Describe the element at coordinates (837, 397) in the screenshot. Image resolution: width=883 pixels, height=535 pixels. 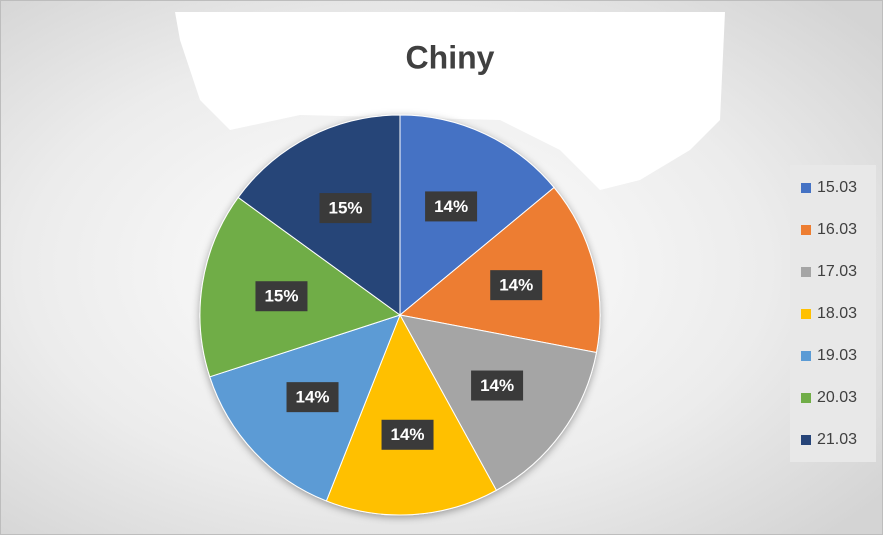
I see `legend-label: 20.03` at that location.